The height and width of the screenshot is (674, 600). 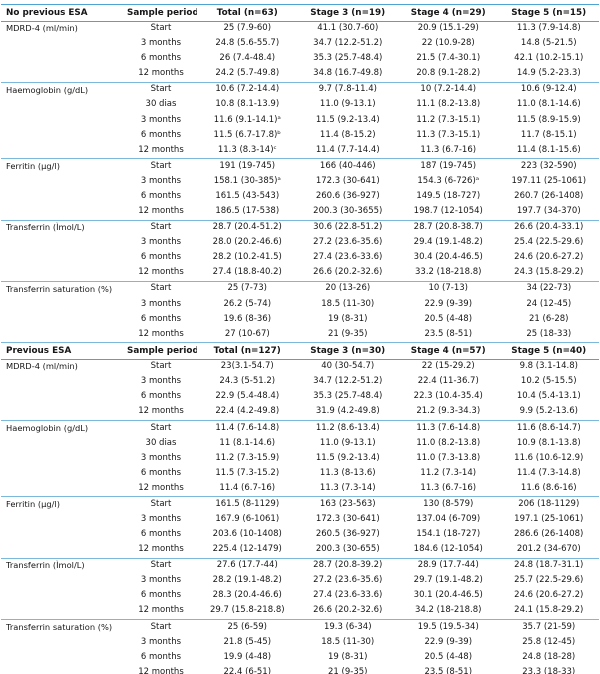 What do you see at coordinates (548, 366) in the screenshot?
I see `value-cell: 9.8 (3.1-14.8)` at bounding box center [548, 366].